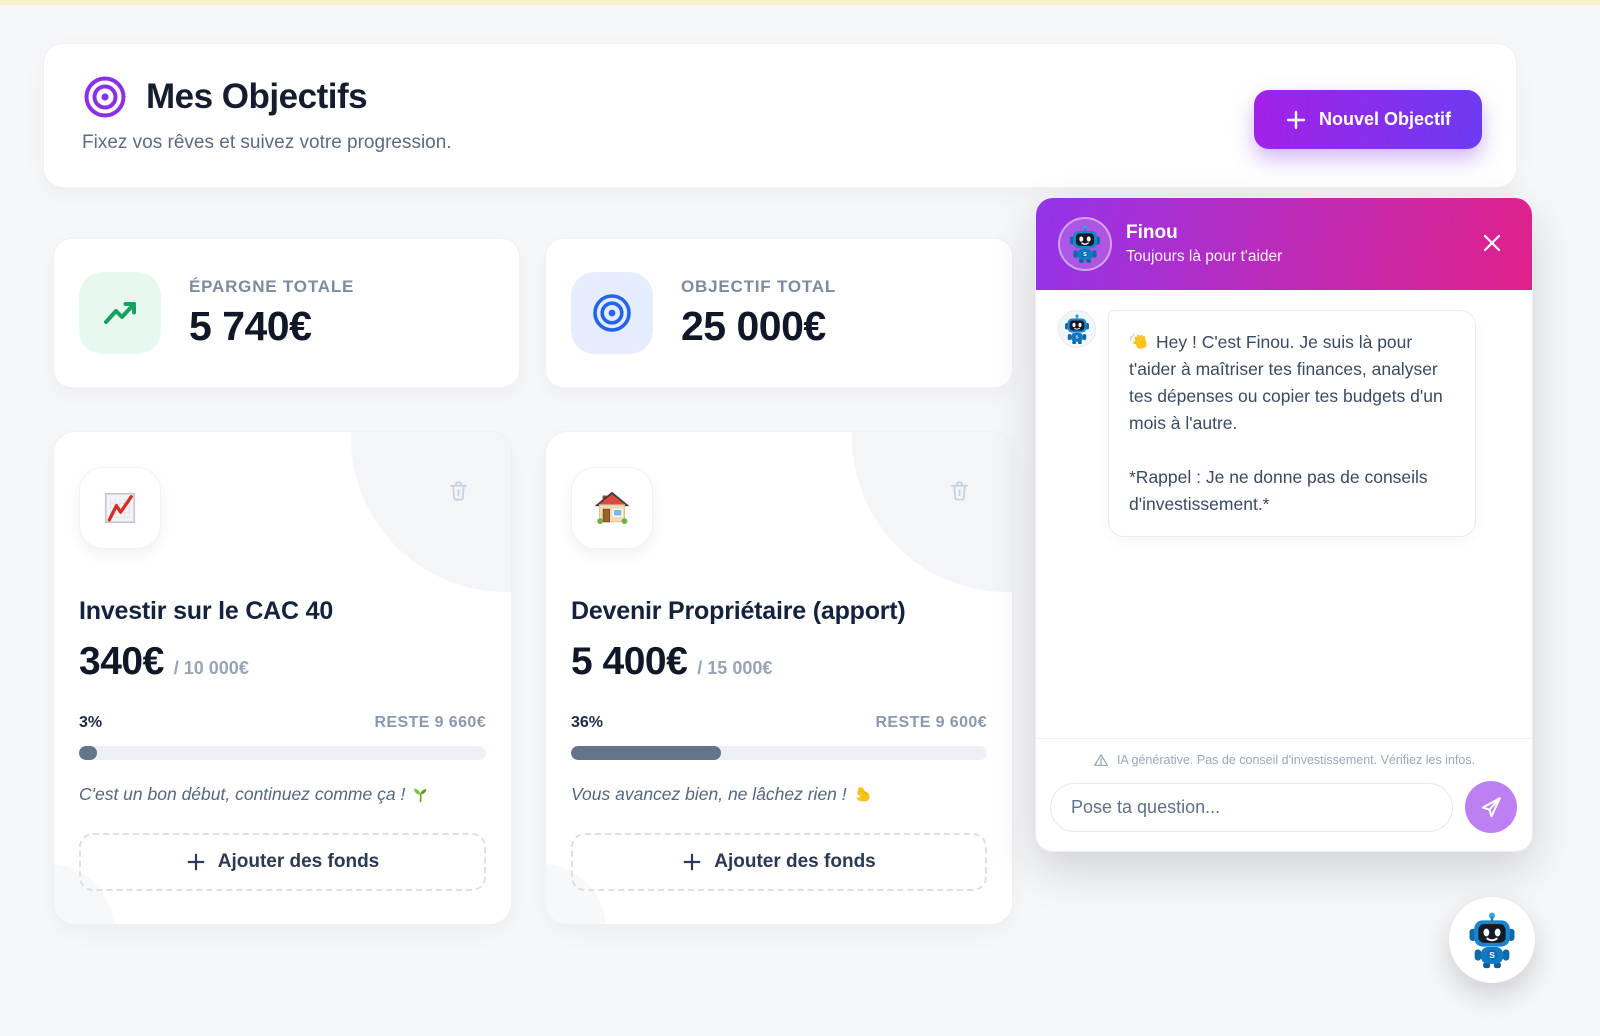 The width and height of the screenshot is (1600, 1036). I want to click on stat-label: ÉPARGNE TOTALE, so click(272, 286).